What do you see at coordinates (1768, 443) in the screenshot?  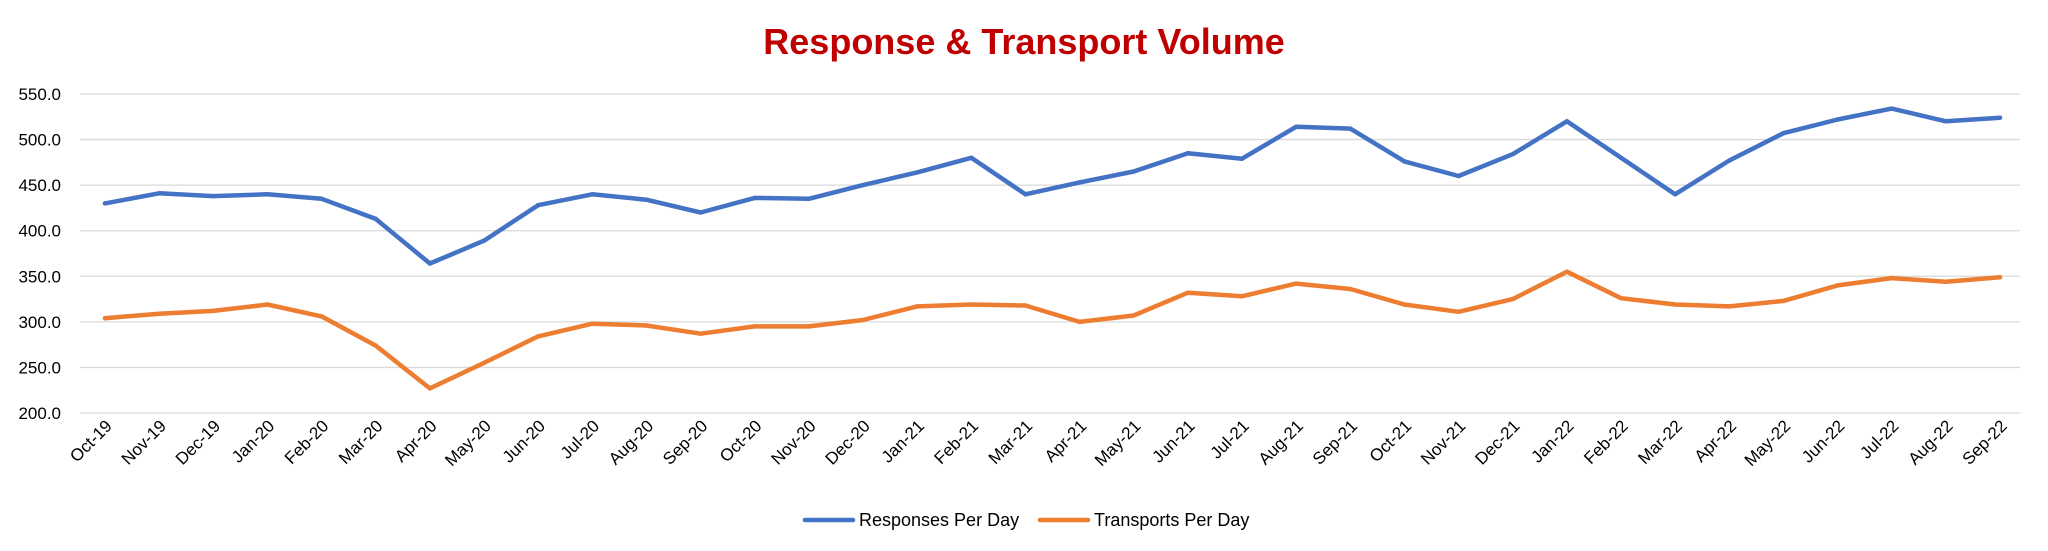 I see `x-tick-label: May-22` at bounding box center [1768, 443].